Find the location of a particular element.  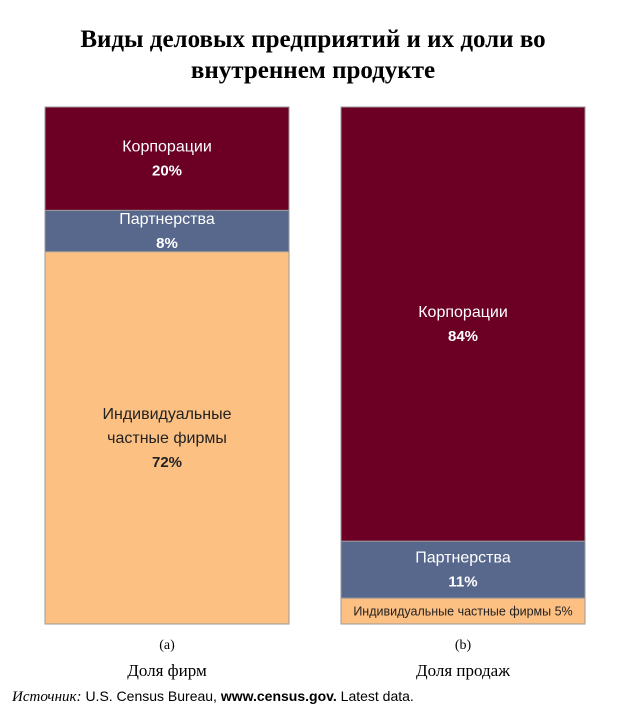

bar-b-segment-0-value: 84% is located at coordinates (463, 336).